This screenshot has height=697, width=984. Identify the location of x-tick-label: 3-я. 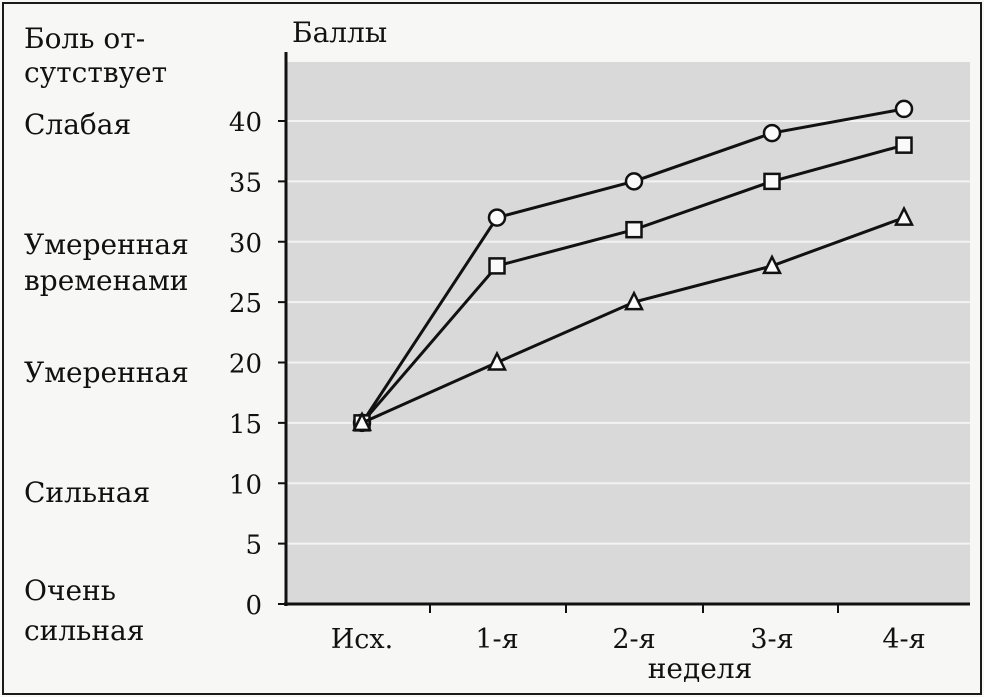
(771, 639).